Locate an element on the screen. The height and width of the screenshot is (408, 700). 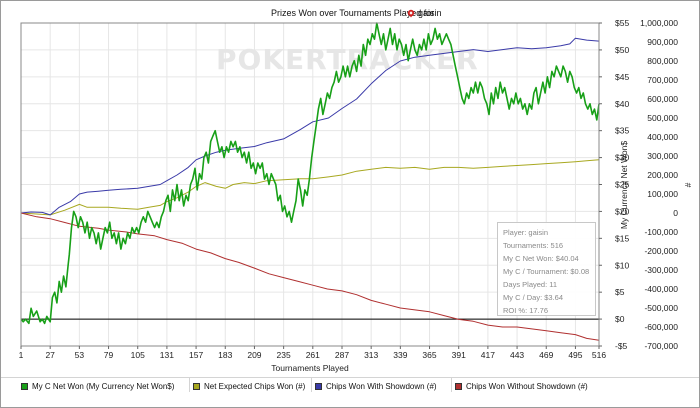
y-chips-tick-label: -700,000 is located at coordinates (661, 346).